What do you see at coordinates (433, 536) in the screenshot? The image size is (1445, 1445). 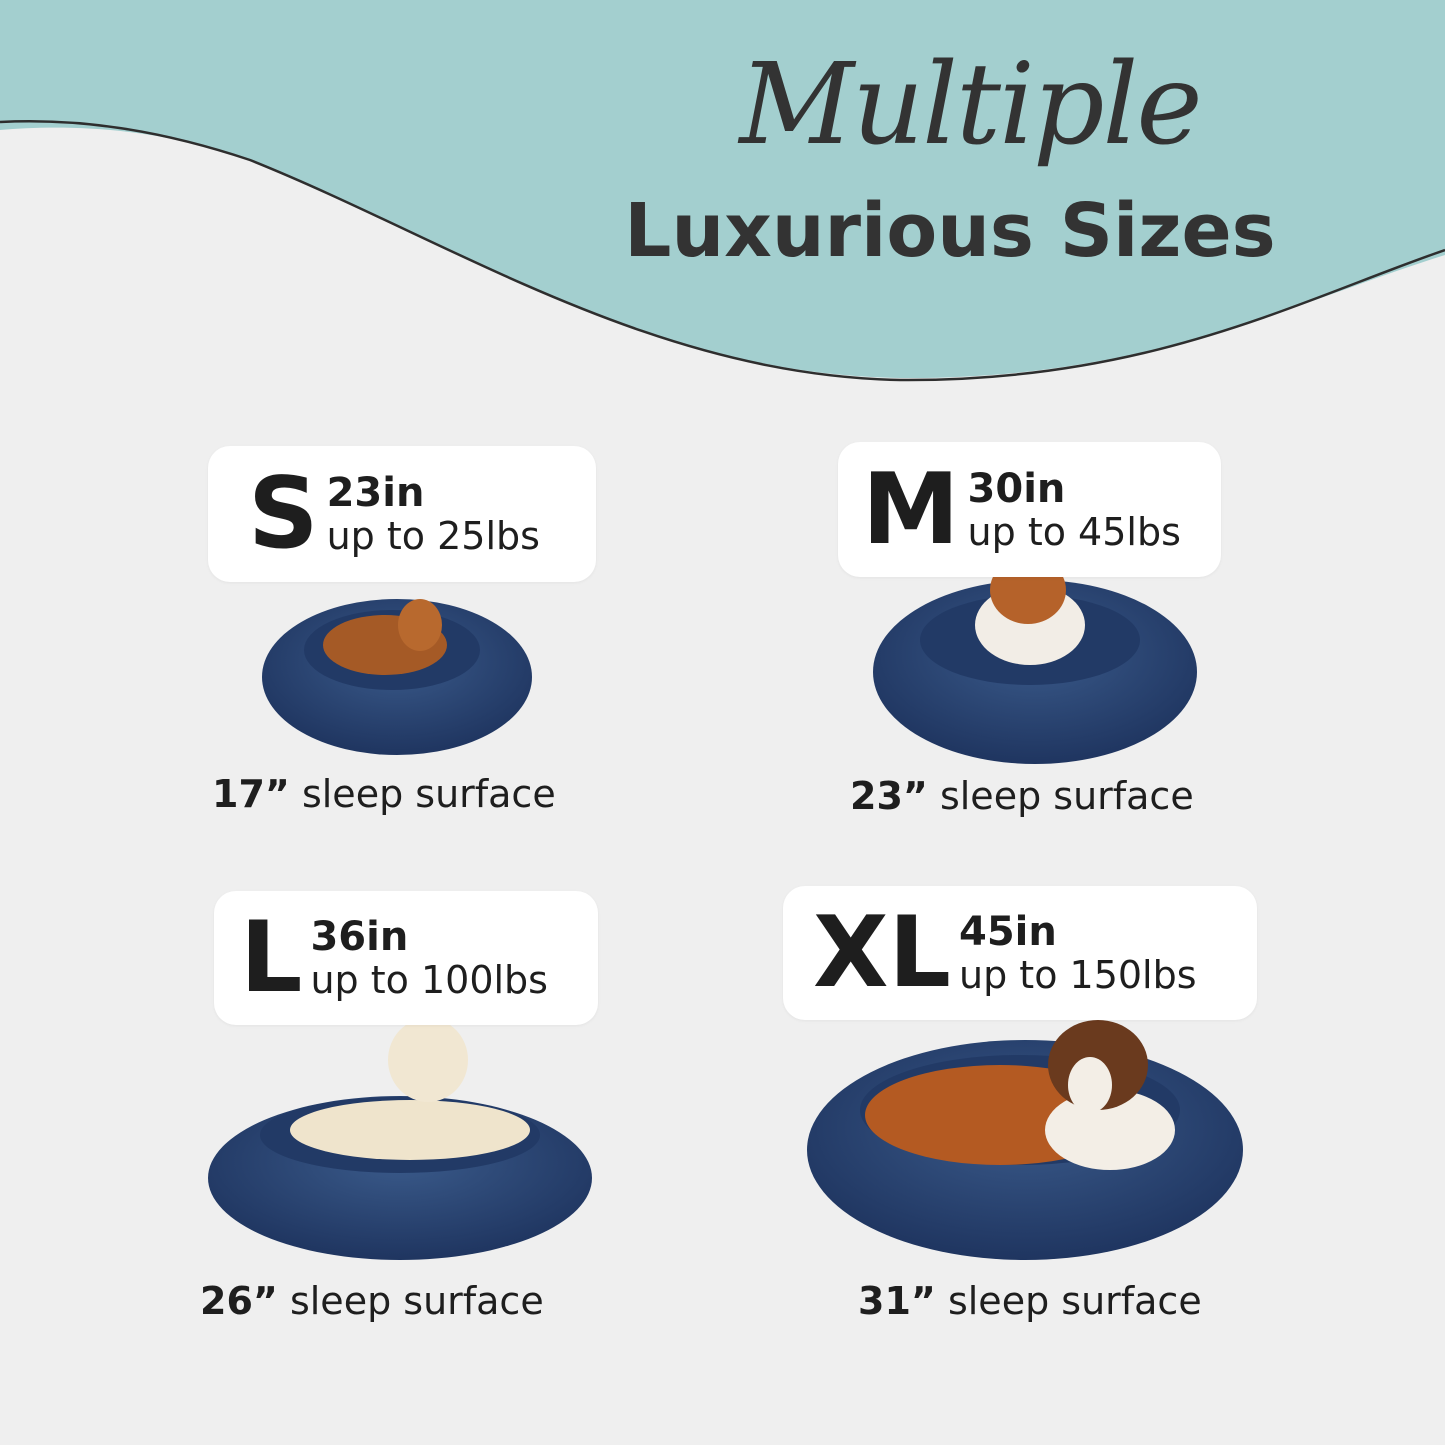 I see `size-weight: up to 25lbs` at bounding box center [433, 536].